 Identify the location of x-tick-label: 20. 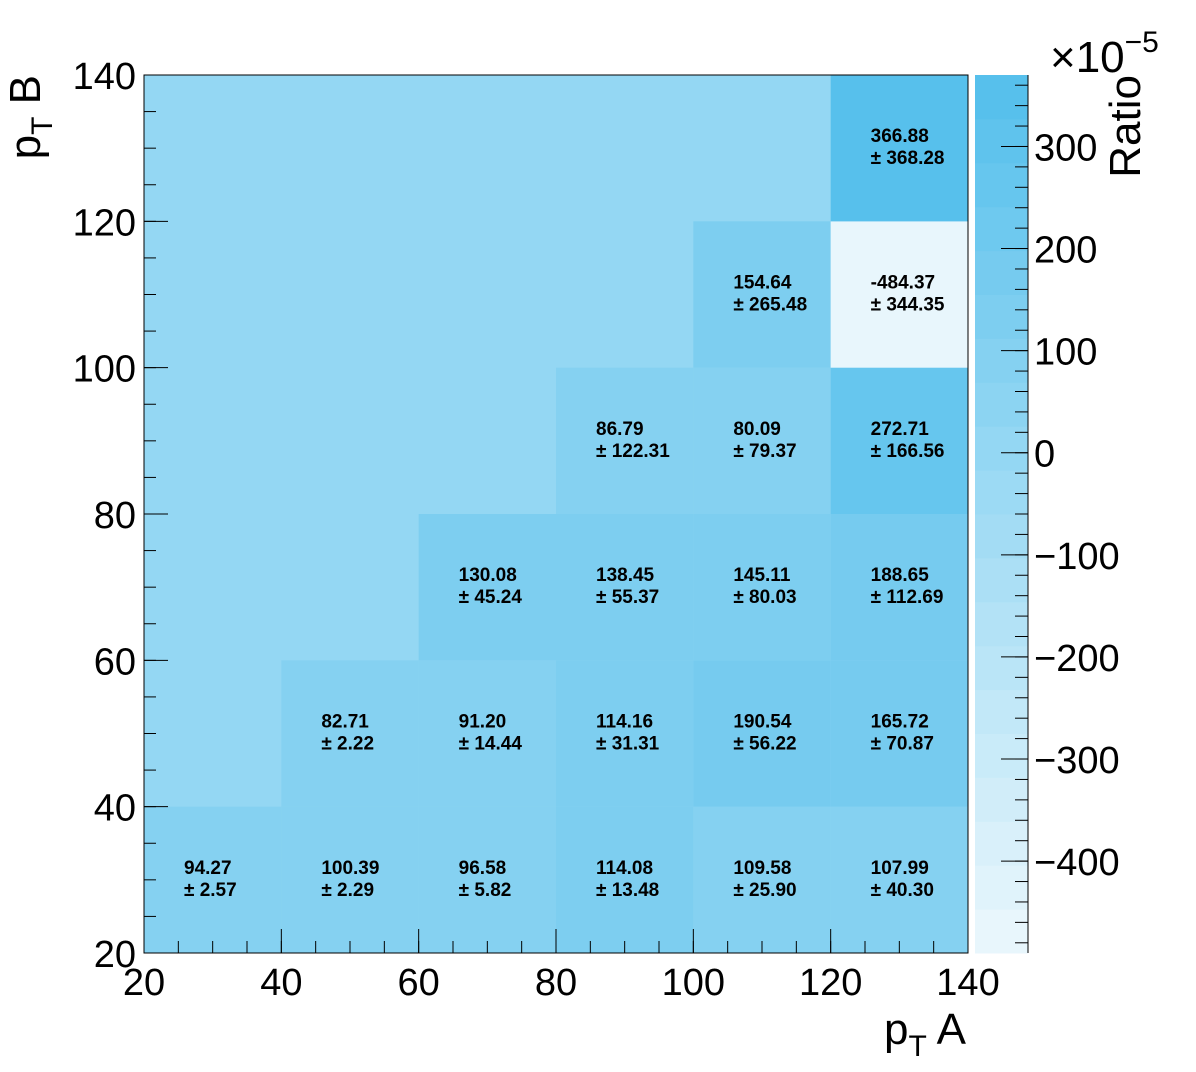
(144, 983).